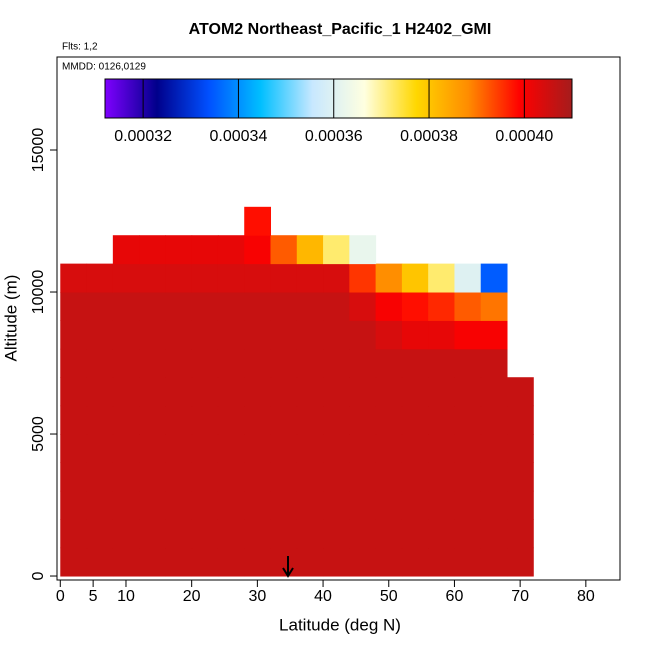  Describe the element at coordinates (323, 596) in the screenshot. I see `x-tick-label: 40` at that location.